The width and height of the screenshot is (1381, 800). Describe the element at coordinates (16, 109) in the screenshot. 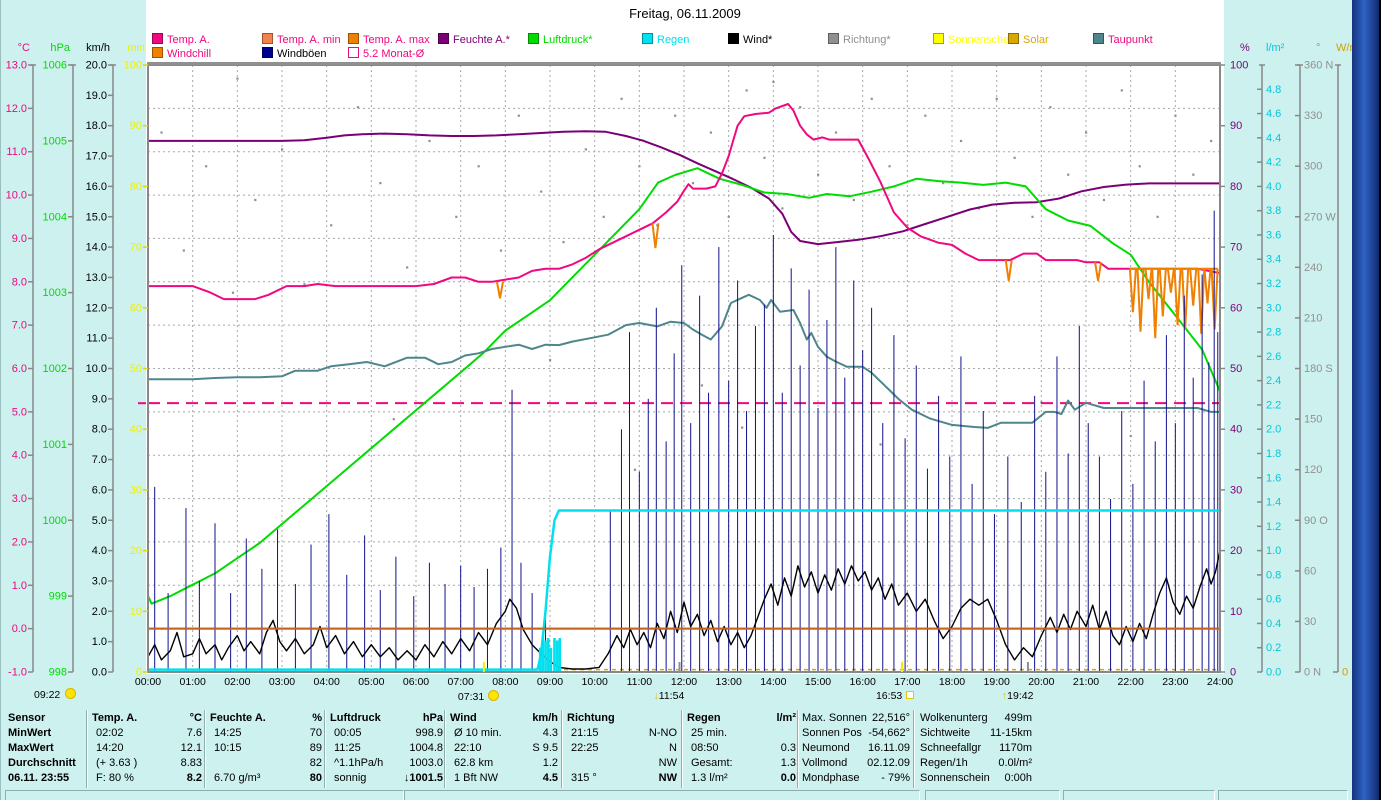

I see `axis-label-temperature: 12.0` at that location.